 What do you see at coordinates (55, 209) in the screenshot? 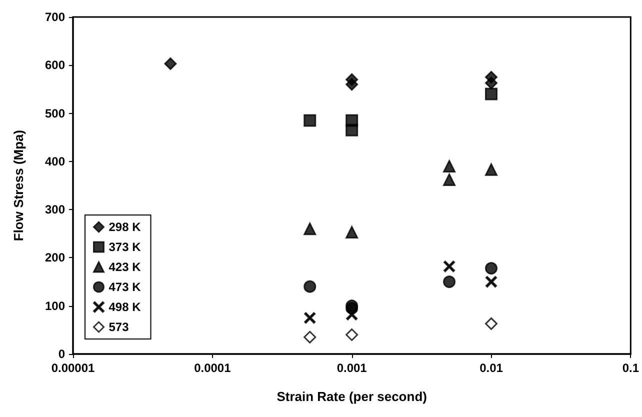
I see `y-tick-label: 300` at bounding box center [55, 209].